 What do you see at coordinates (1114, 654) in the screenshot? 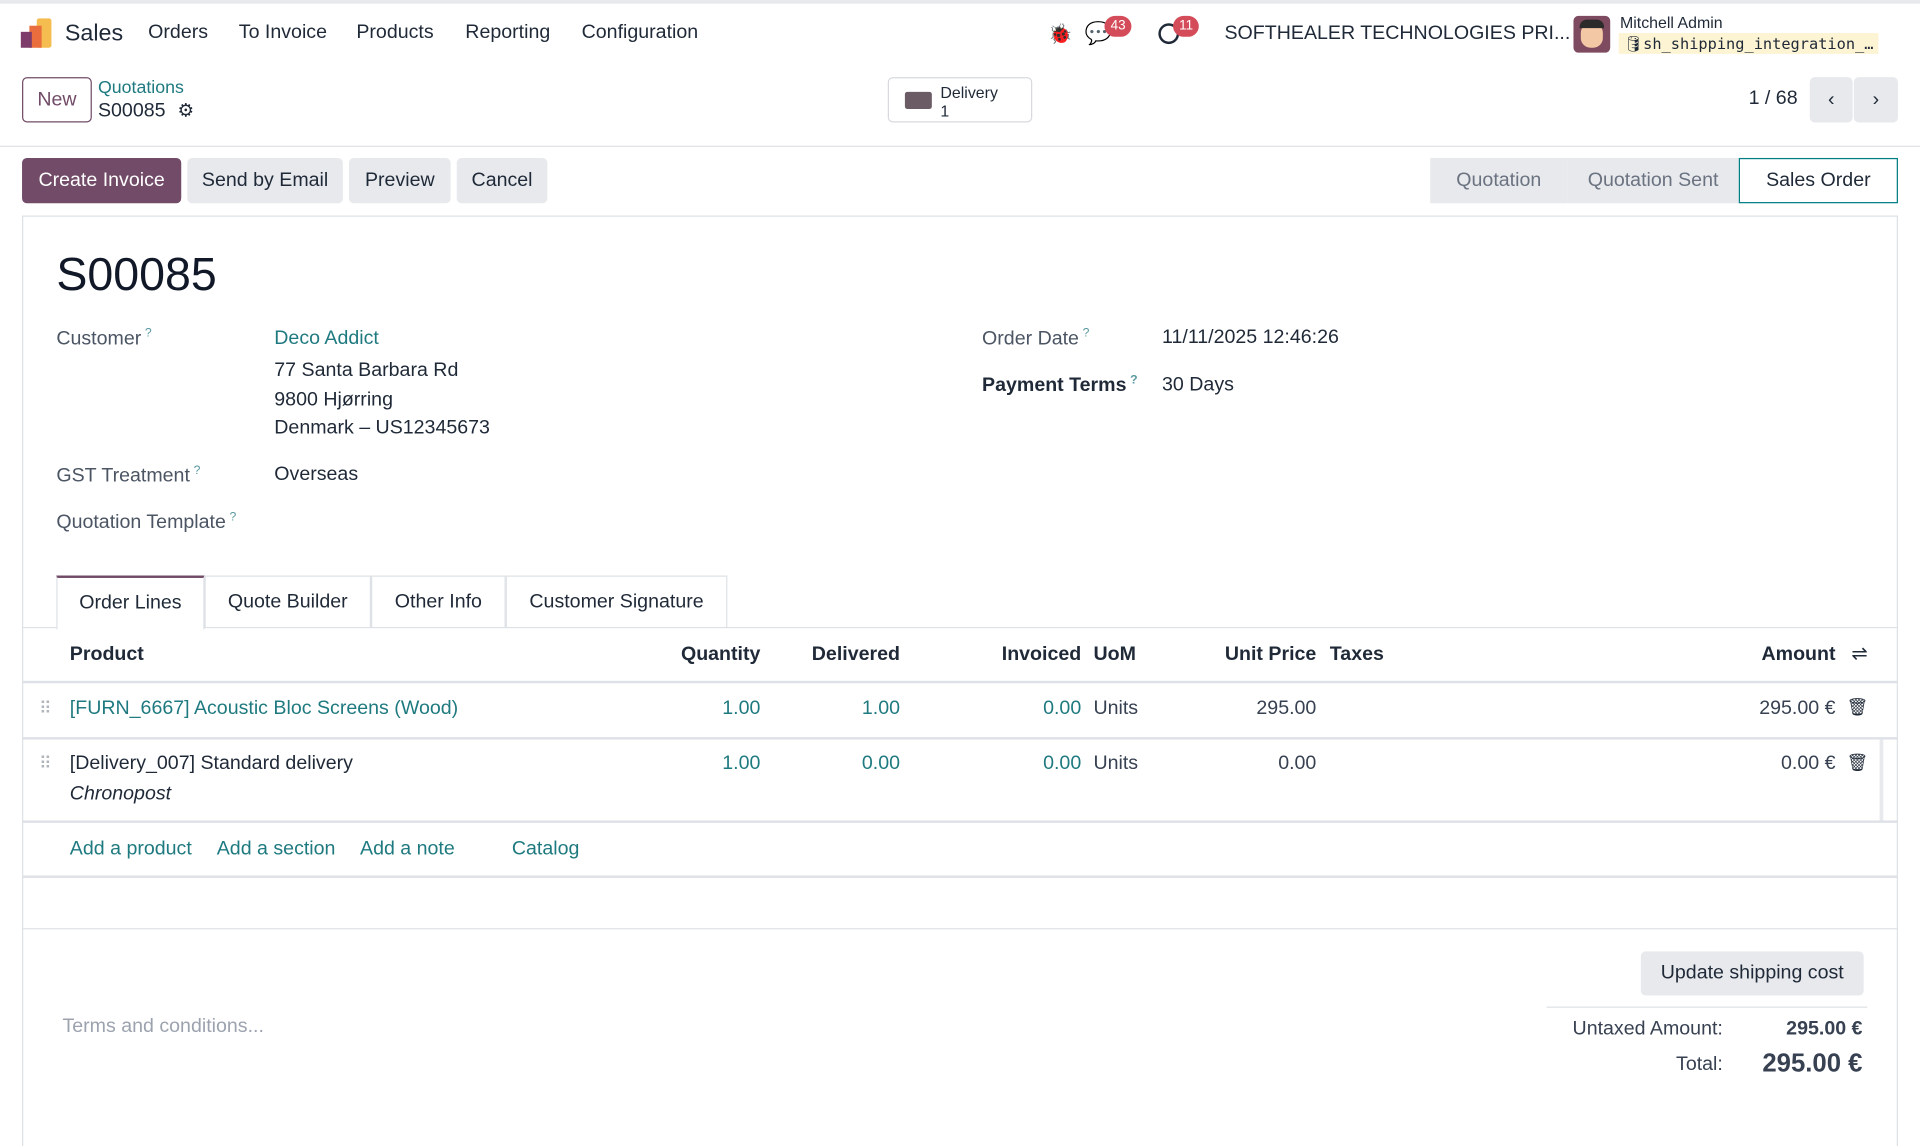
I see `col-uom: UoM` at bounding box center [1114, 654].